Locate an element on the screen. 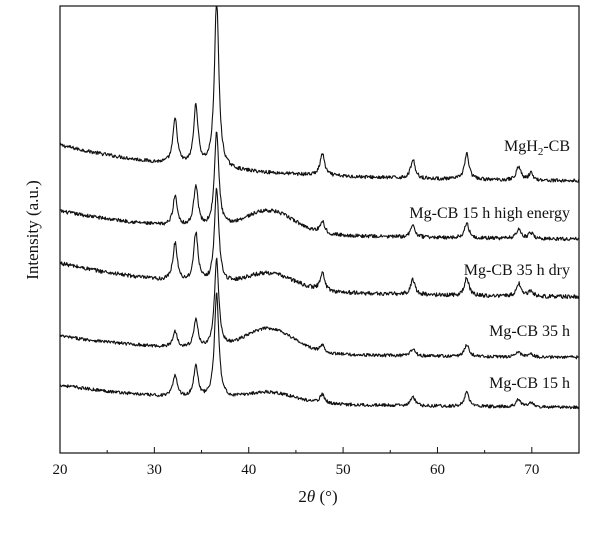  x-axis-label-prefix: 2 is located at coordinates (302, 496).